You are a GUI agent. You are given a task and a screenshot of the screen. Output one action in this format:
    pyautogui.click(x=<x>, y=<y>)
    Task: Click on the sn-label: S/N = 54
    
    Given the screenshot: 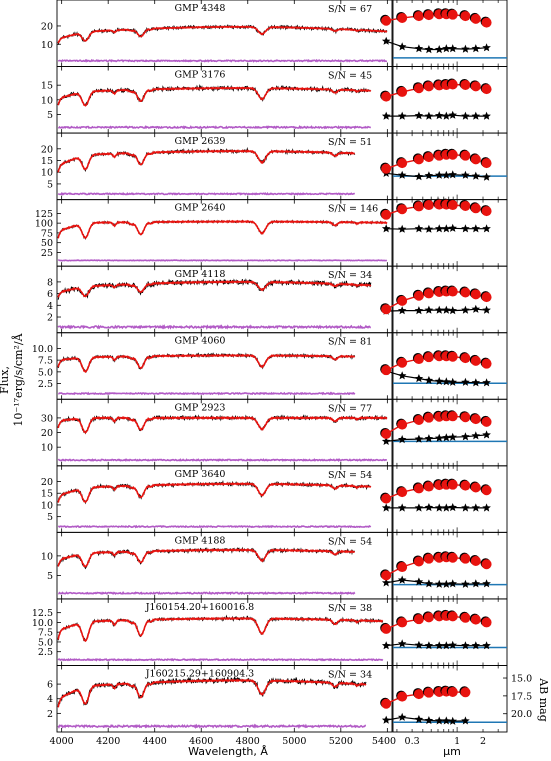 What is the action you would take?
    pyautogui.click(x=350, y=541)
    